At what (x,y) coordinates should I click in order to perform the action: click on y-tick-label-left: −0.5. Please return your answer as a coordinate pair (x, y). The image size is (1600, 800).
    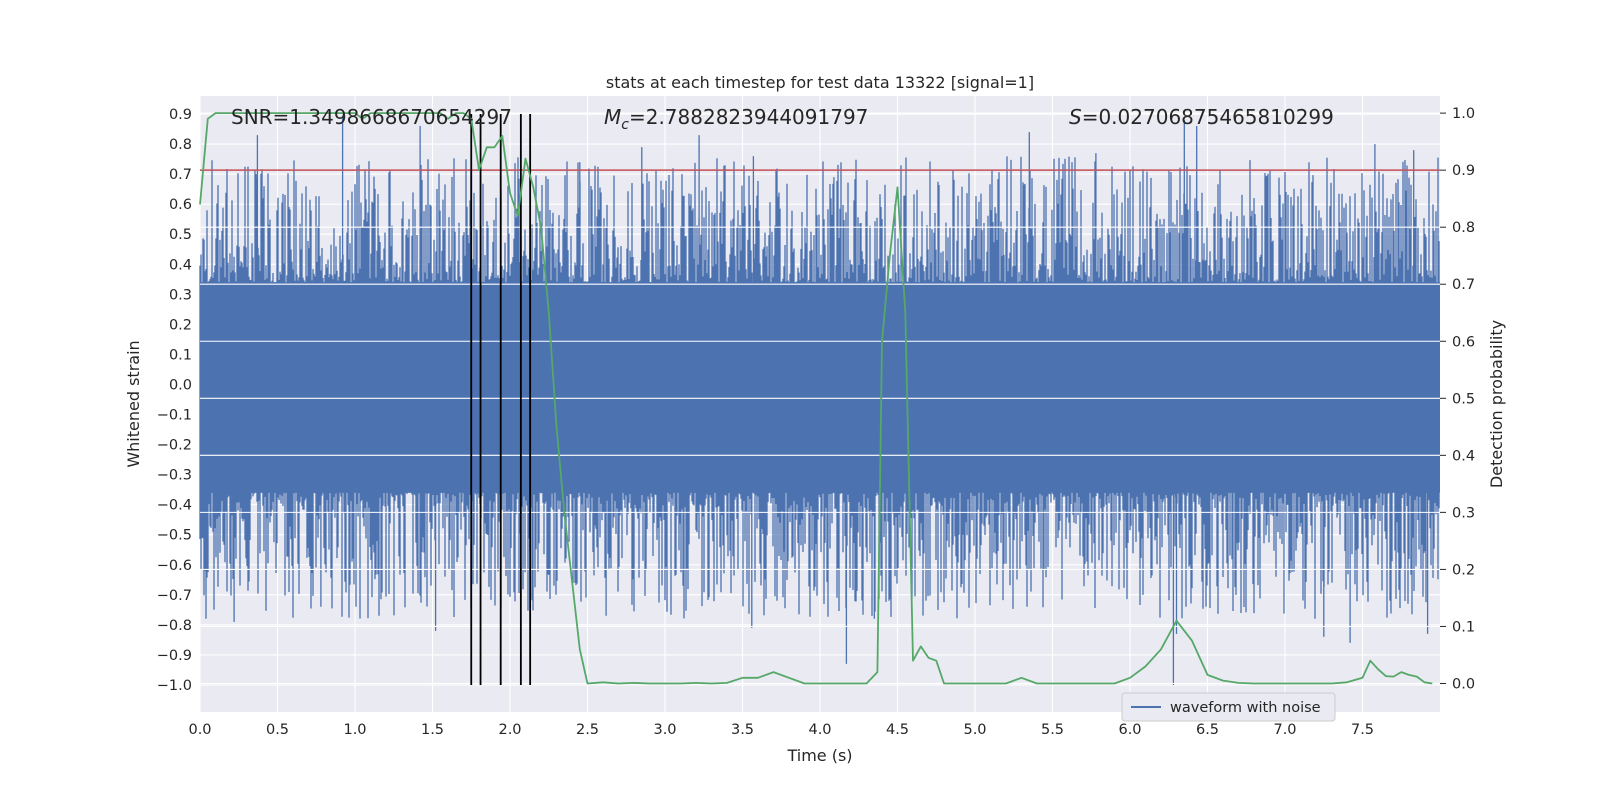
    Looking at the image, I should click on (174, 536).